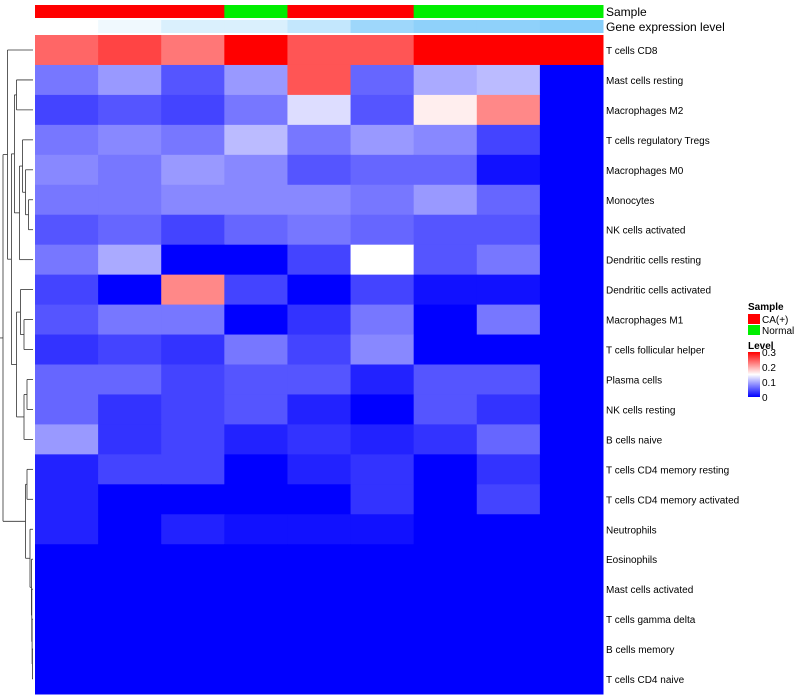 The width and height of the screenshot is (800, 700). I want to click on row-label: T cells CD4 naive, so click(645, 680).